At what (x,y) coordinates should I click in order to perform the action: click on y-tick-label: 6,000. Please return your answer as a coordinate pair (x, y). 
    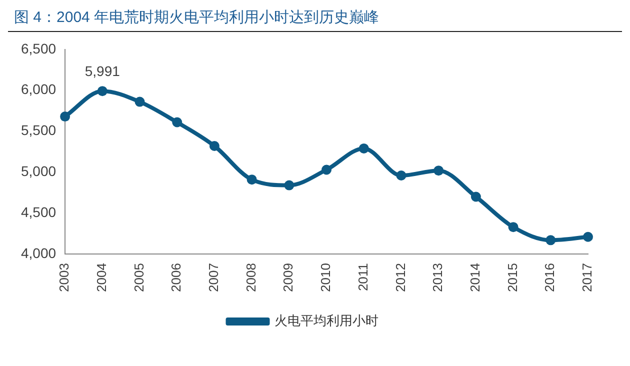
    Looking at the image, I should click on (38, 89).